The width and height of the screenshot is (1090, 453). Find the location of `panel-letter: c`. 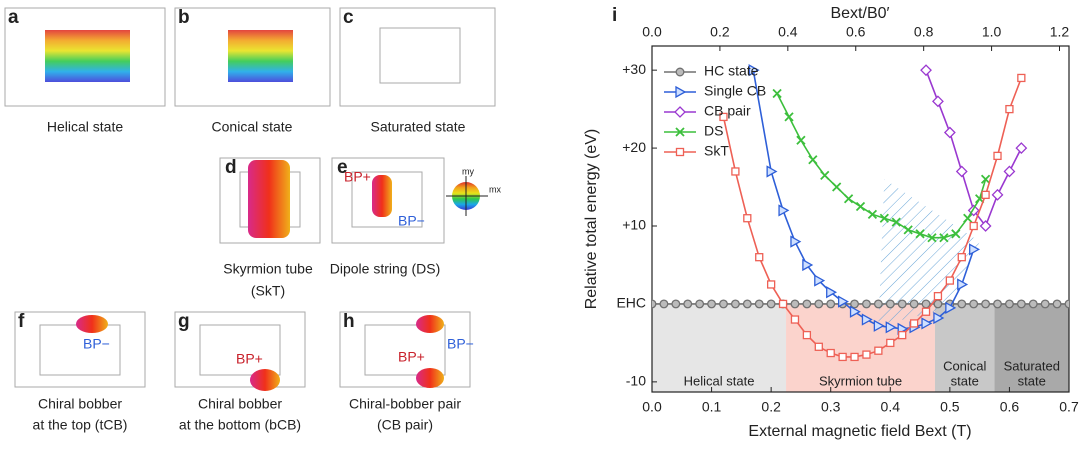

panel-letter: c is located at coordinates (348, 17).